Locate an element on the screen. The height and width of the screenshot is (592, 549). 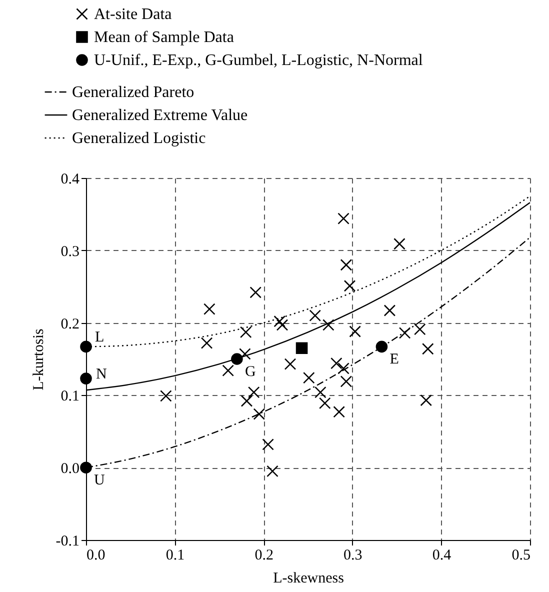
annotation: G is located at coordinates (250, 372).